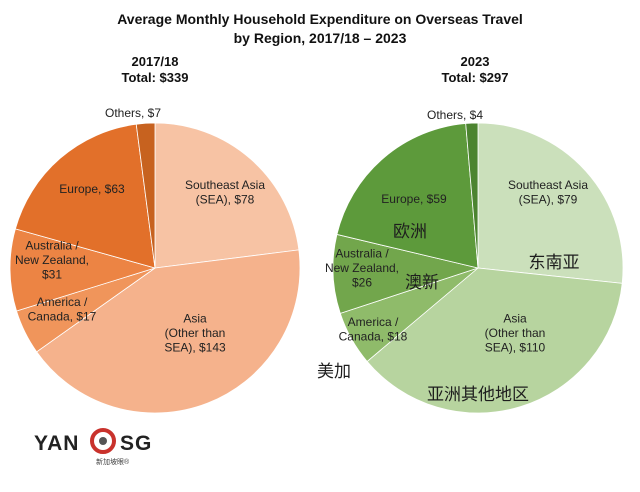 The width and height of the screenshot is (640, 492). Describe the element at coordinates (136, 443) in the screenshot. I see `logo-text-right: SG` at that location.